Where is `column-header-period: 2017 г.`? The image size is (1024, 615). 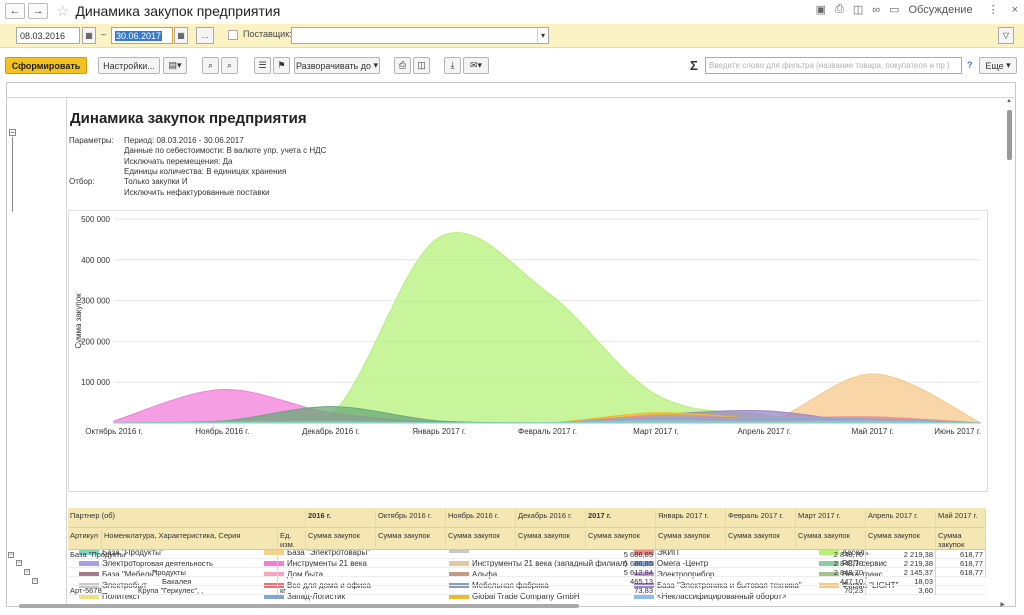 column-header-period: 2017 г. is located at coordinates (621, 519).